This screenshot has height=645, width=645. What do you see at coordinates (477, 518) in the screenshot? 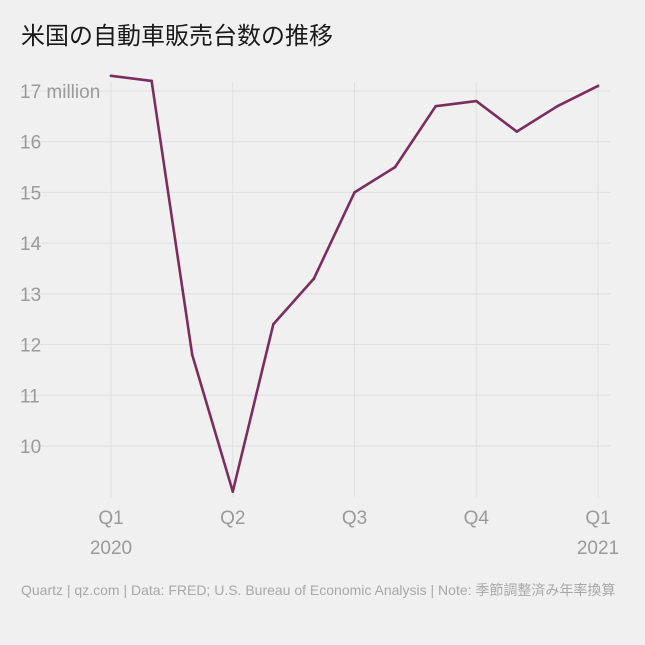
I see `x-tick-label: Q4` at bounding box center [477, 518].